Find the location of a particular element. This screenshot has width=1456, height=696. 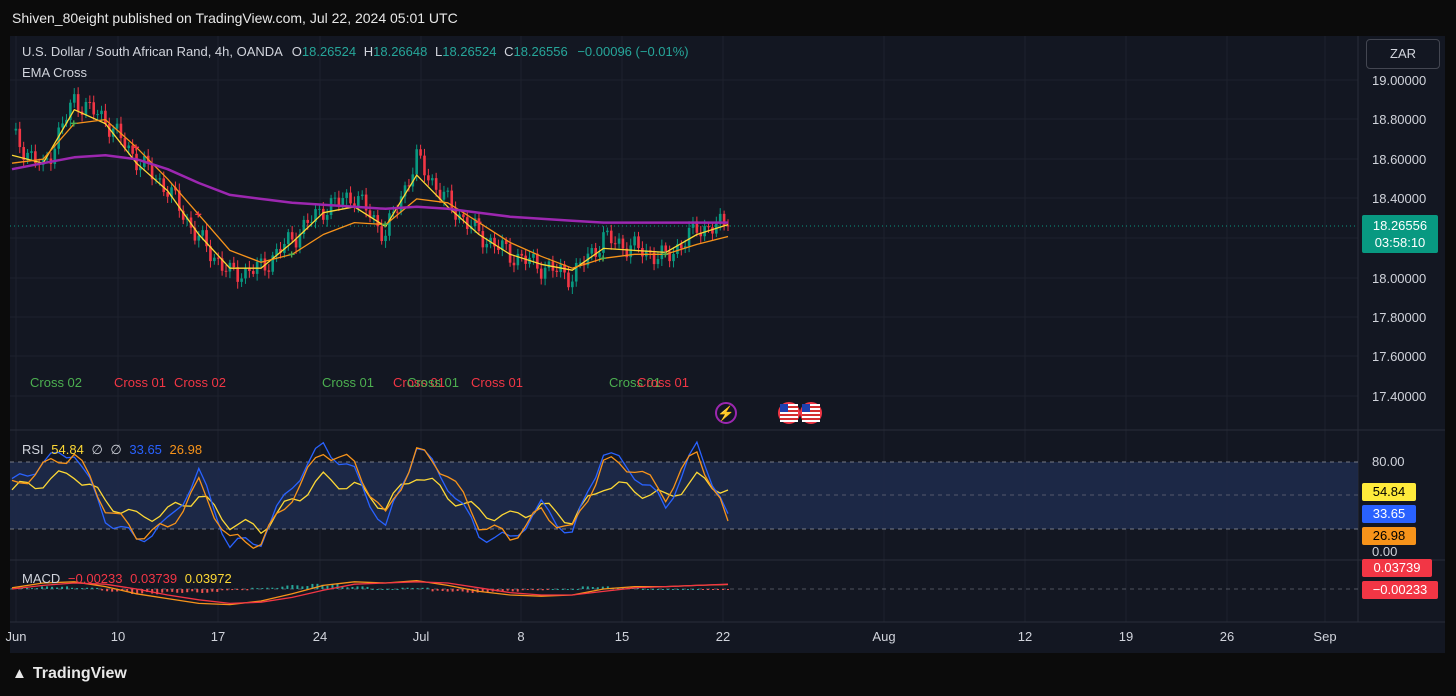

cross-markers: + + + + + + + + is located at coordinates (369, 191).